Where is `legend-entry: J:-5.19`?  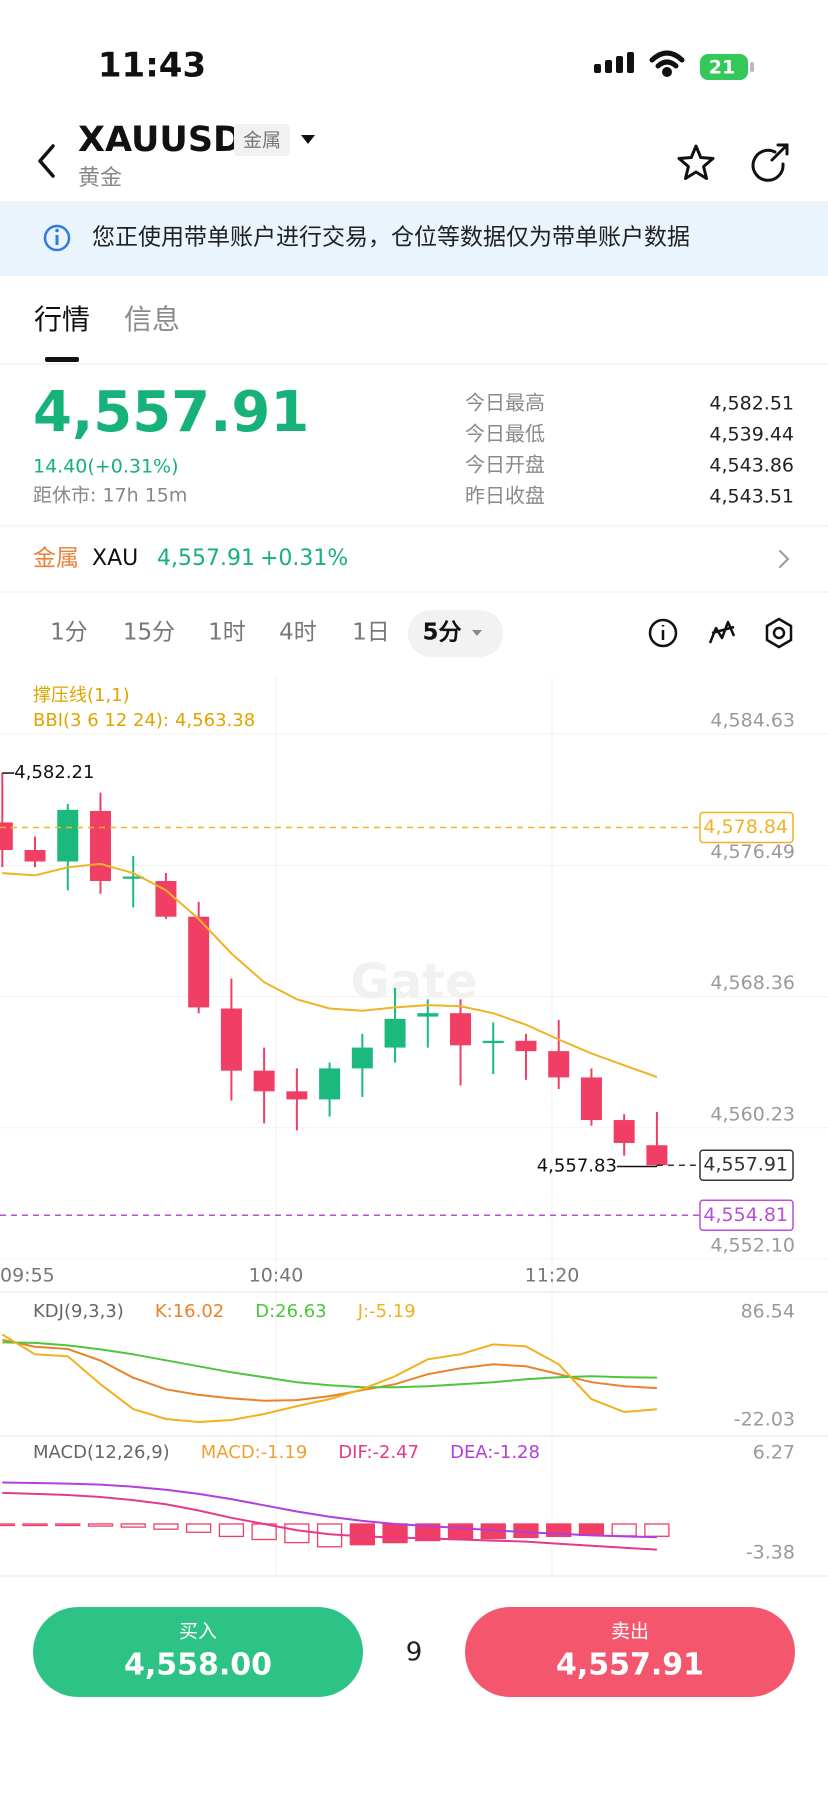
legend-entry: J:-5.19 is located at coordinates (386, 1311).